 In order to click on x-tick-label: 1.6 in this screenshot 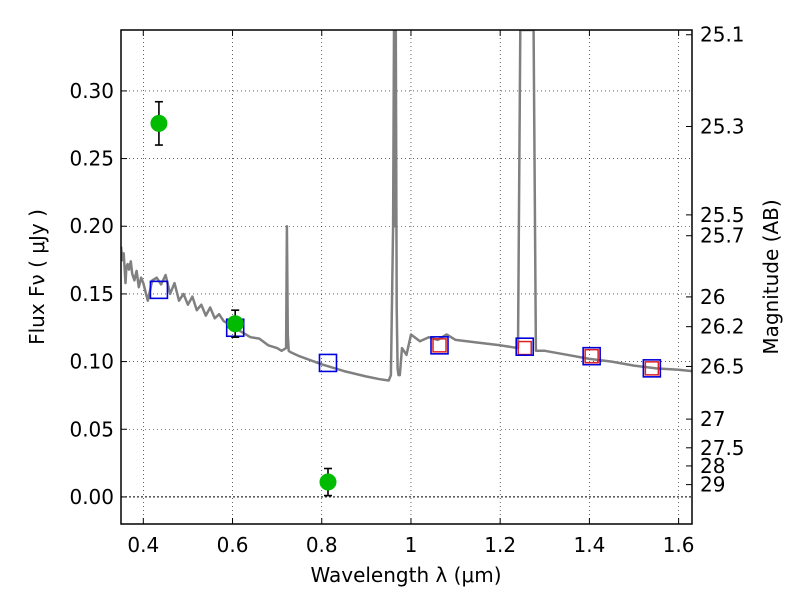, I will do `click(679, 545)`.